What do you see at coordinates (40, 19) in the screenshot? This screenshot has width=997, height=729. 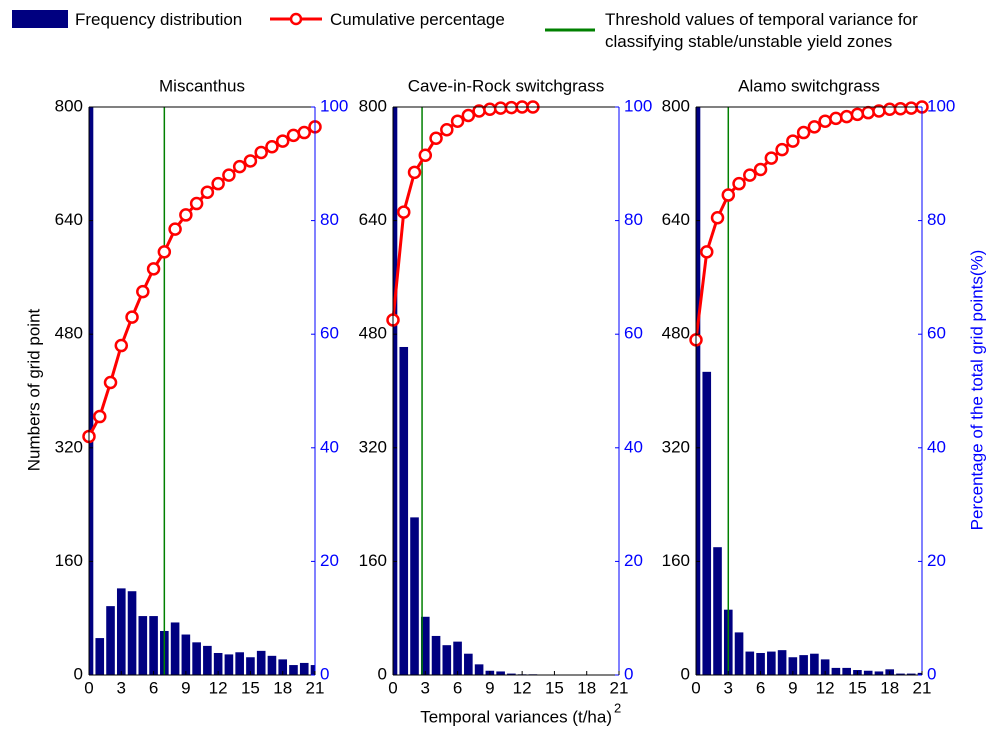 I see `legend-swatch` at bounding box center [40, 19].